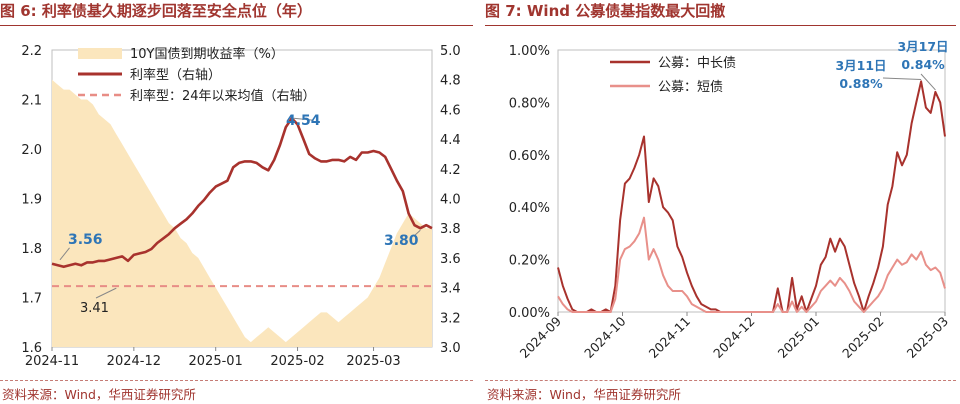 The image size is (960, 404). I want to click on legend-label-mean: 利率型：24年以来均值（右轴）, so click(223, 96).